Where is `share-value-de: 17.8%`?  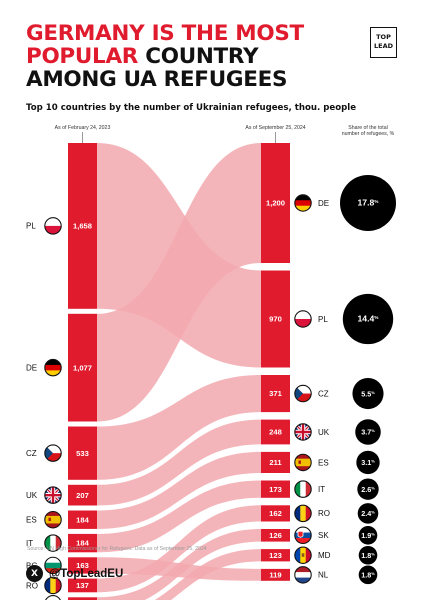
share-value-de: 17.8% is located at coordinates (369, 203).